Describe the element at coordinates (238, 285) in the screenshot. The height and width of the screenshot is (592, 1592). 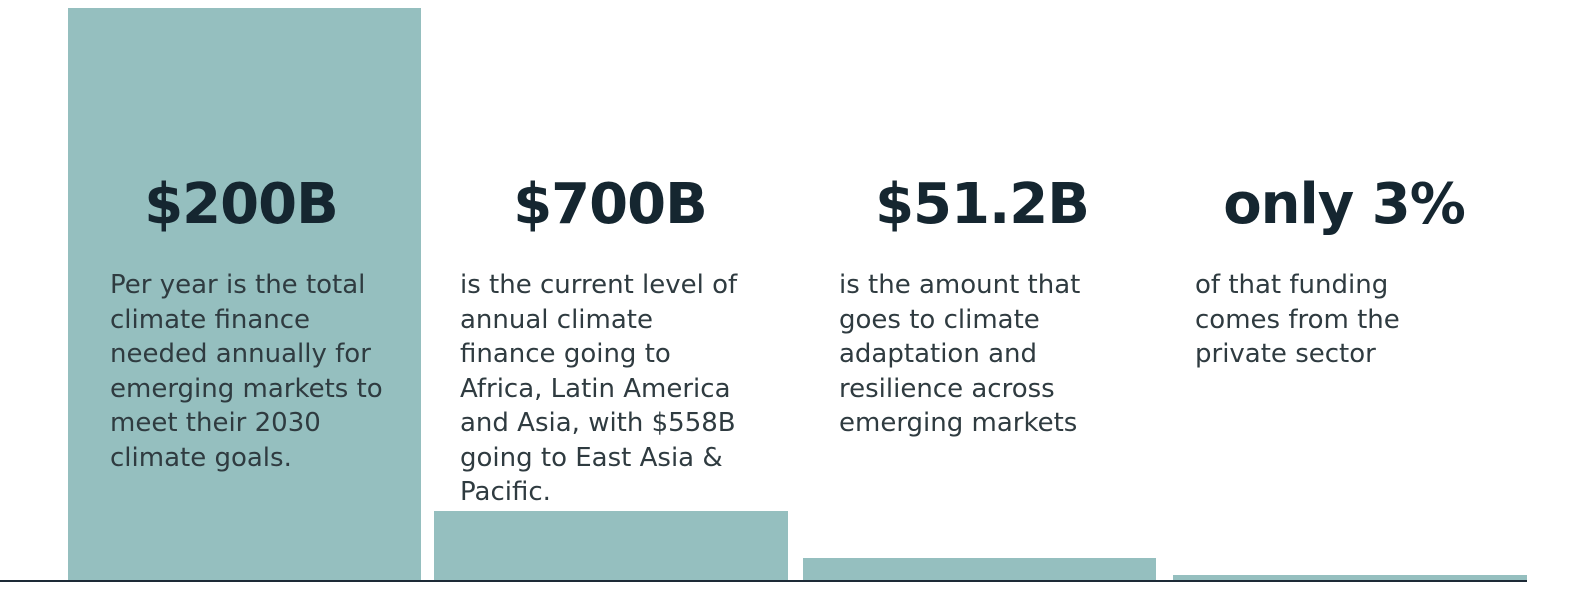
I see `text-line: Per year is the total` at that location.